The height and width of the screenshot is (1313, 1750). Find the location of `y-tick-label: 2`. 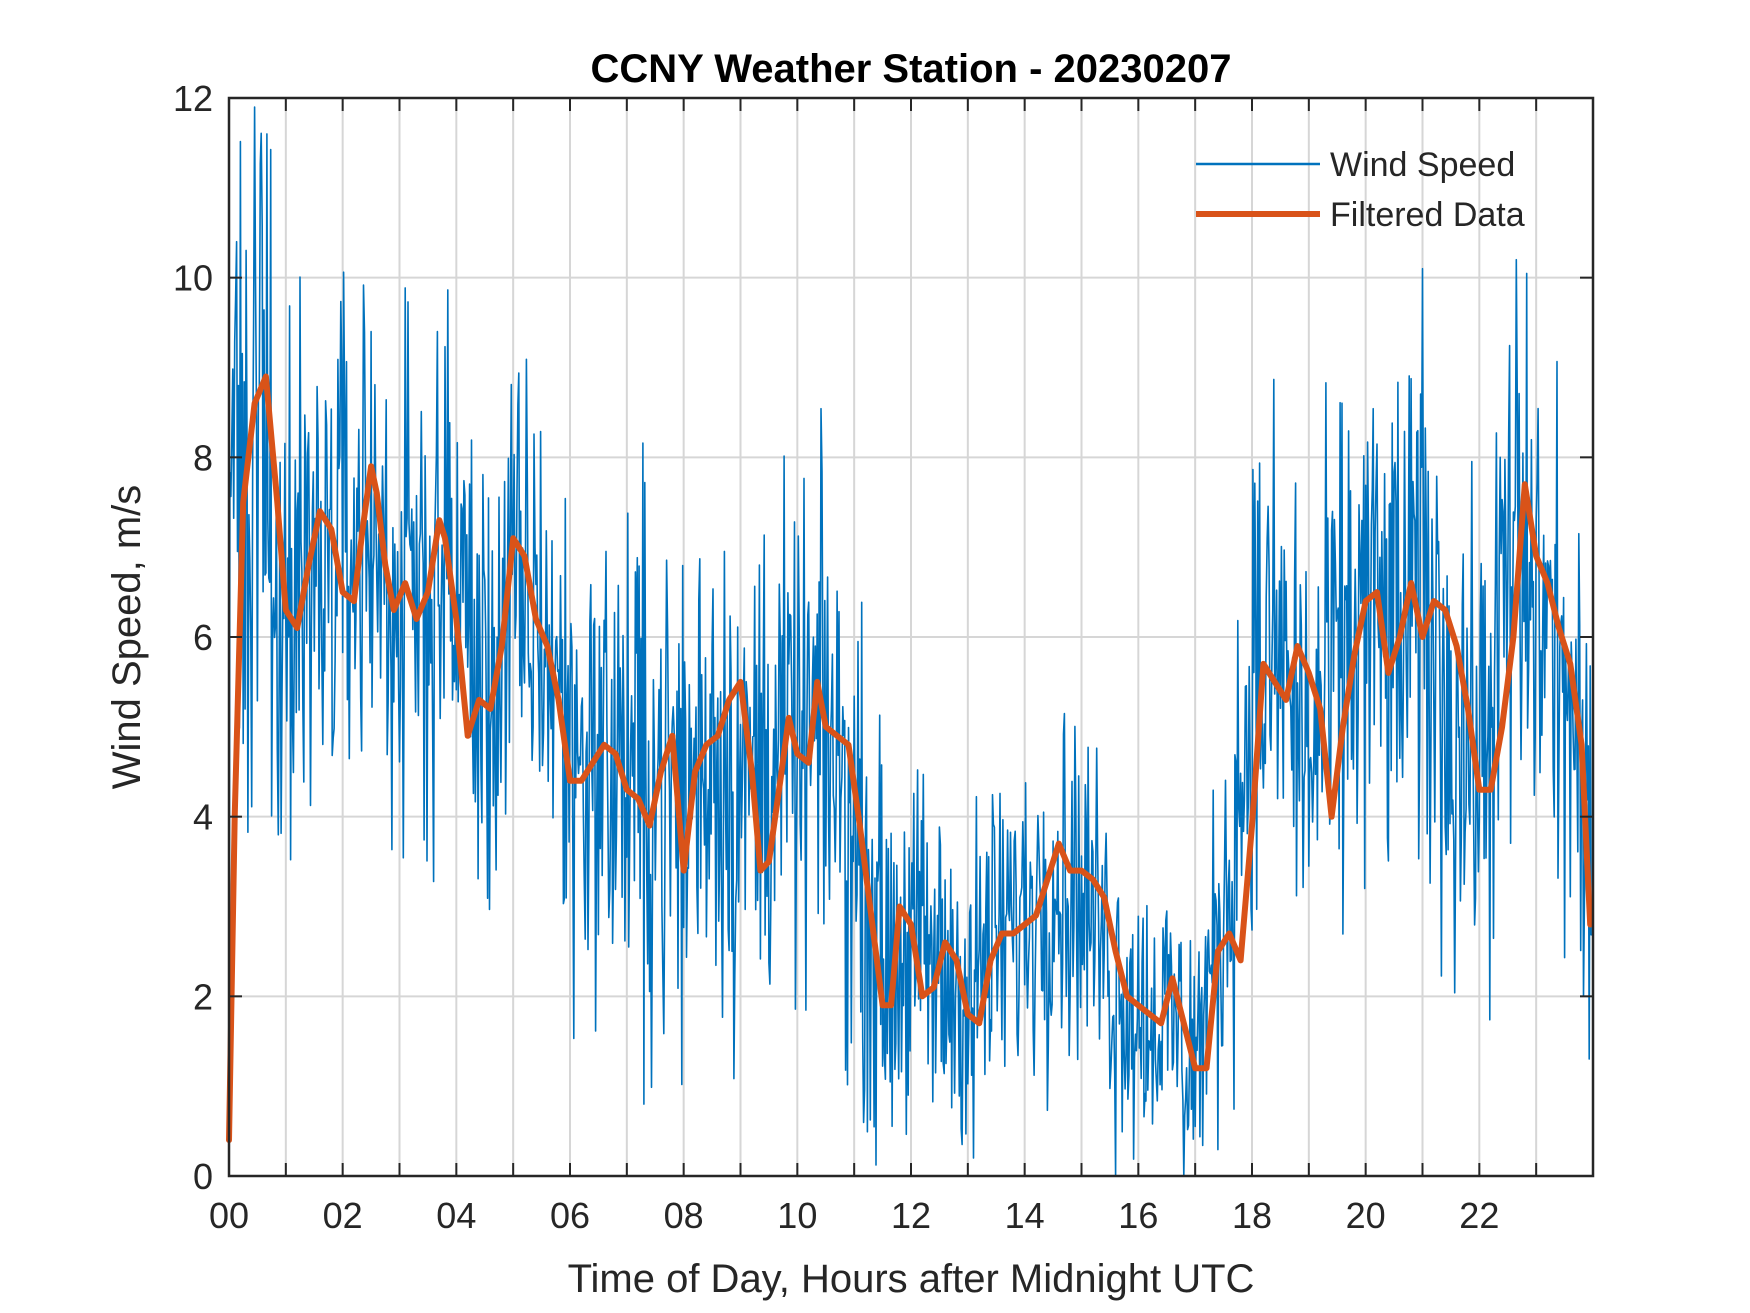

y-tick-label: 2 is located at coordinates (203, 996).